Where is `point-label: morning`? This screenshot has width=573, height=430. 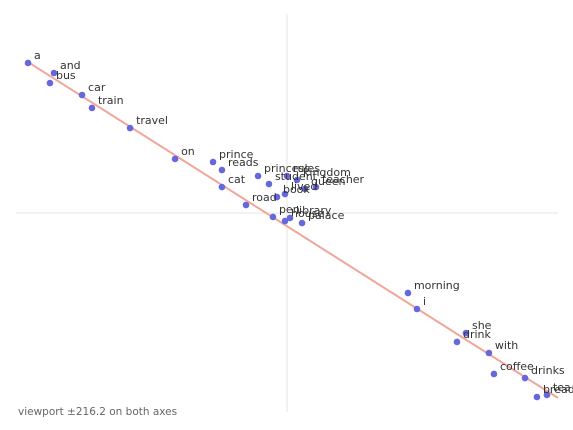 point-label: morning is located at coordinates (437, 285).